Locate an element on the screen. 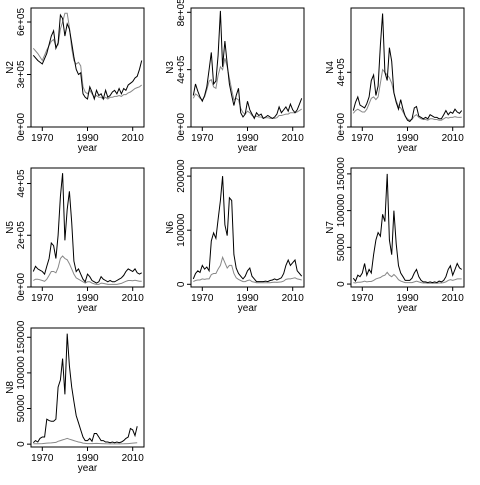 The height and width of the screenshot is (485, 480). y-tick-label: 6e+05 is located at coordinates (21, 22).